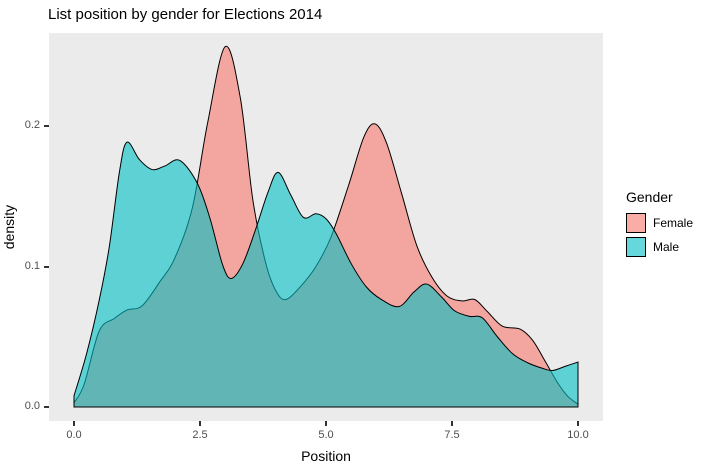 This screenshot has height=473, width=712. What do you see at coordinates (74, 435) in the screenshot?
I see `x-tick-label: 0.0` at bounding box center [74, 435].